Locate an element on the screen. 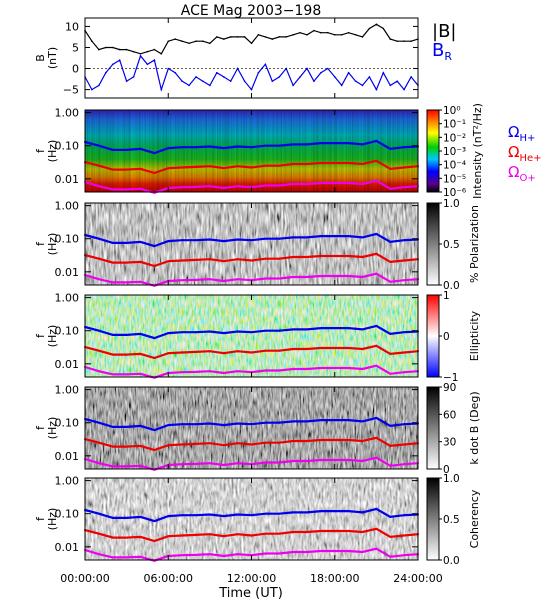 This screenshot has height=600, width=550. panel-coherency: 1.00 0.10 0.01 f (Hz) 0.0 0.5 1.0 Coherency is located at coordinates (257, 520).